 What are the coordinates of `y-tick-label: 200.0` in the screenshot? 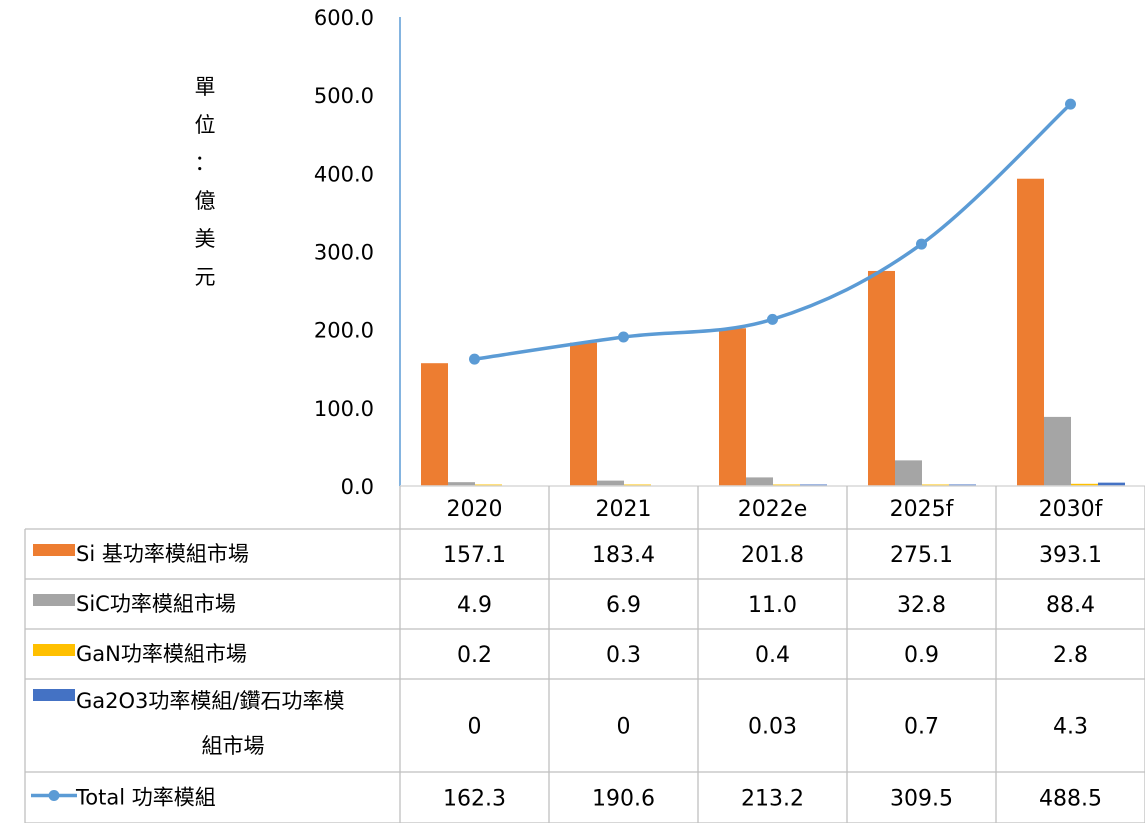 It's located at (344, 331).